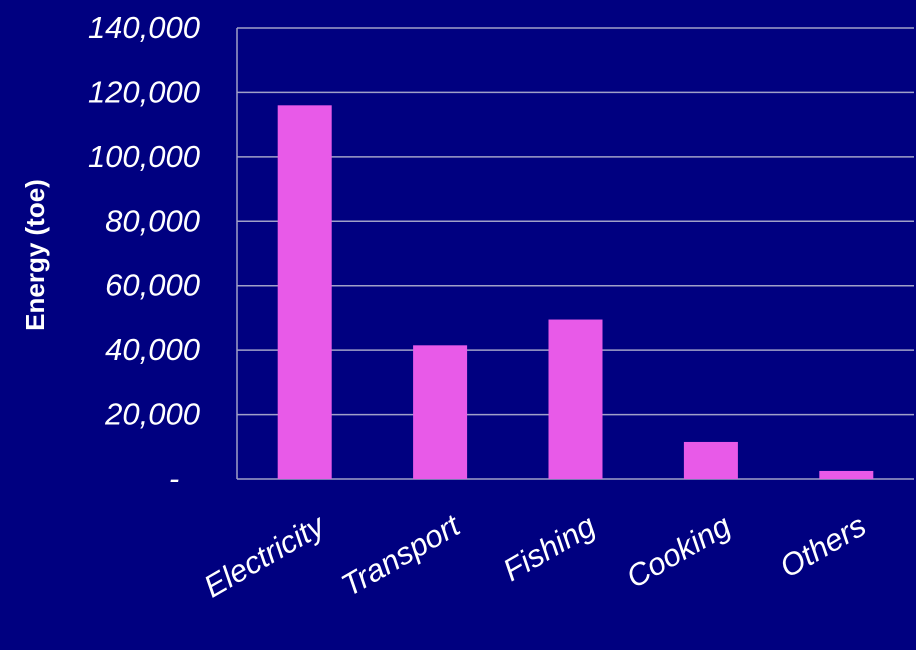  Describe the element at coordinates (152, 220) in the screenshot. I see `y-tick-label: 80,000` at that location.